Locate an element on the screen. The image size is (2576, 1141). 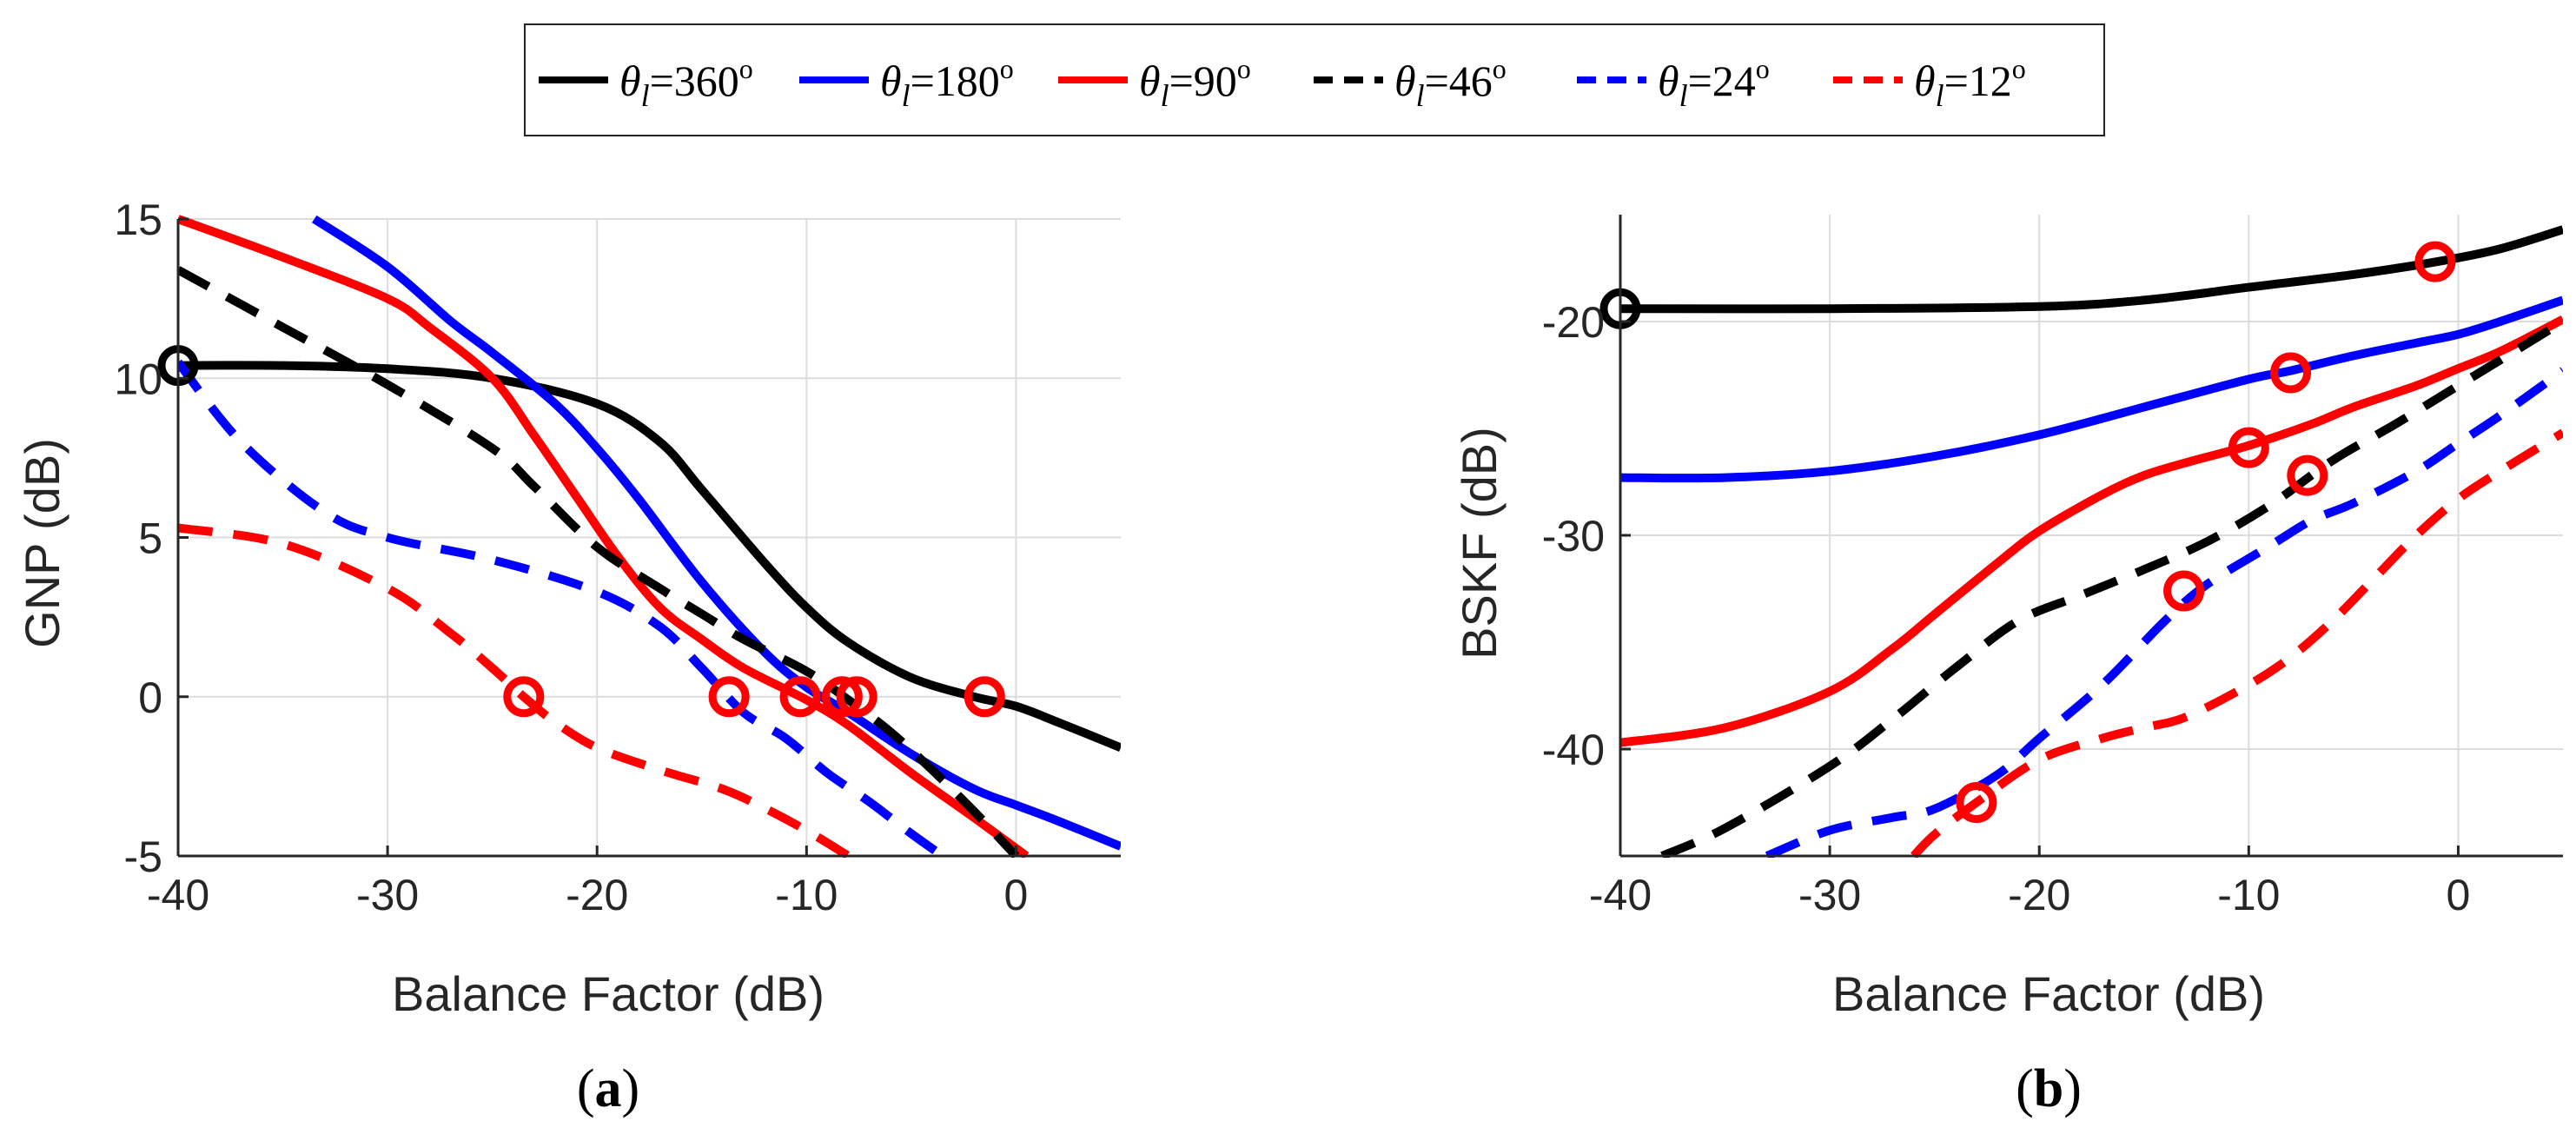
y-tick-label: 5 is located at coordinates (150, 538).